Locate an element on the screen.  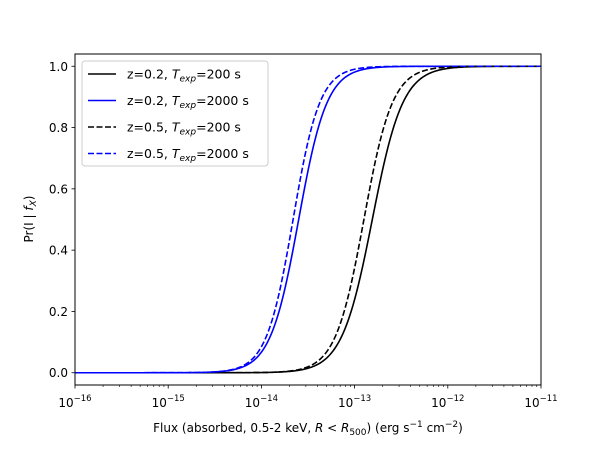
legend-box is located at coordinates (175, 113).